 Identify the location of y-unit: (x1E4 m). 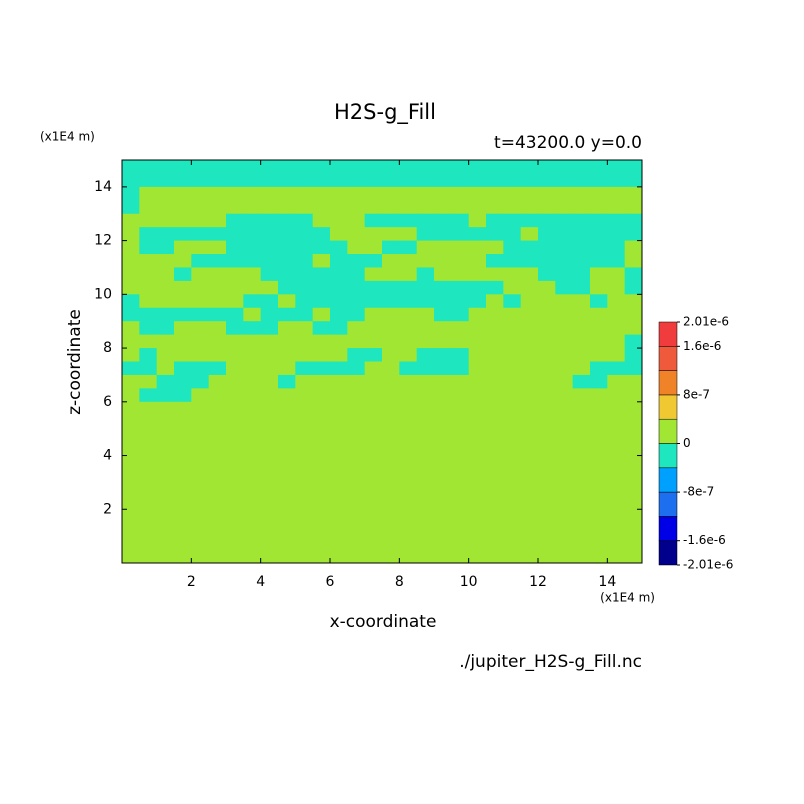
(67, 137).